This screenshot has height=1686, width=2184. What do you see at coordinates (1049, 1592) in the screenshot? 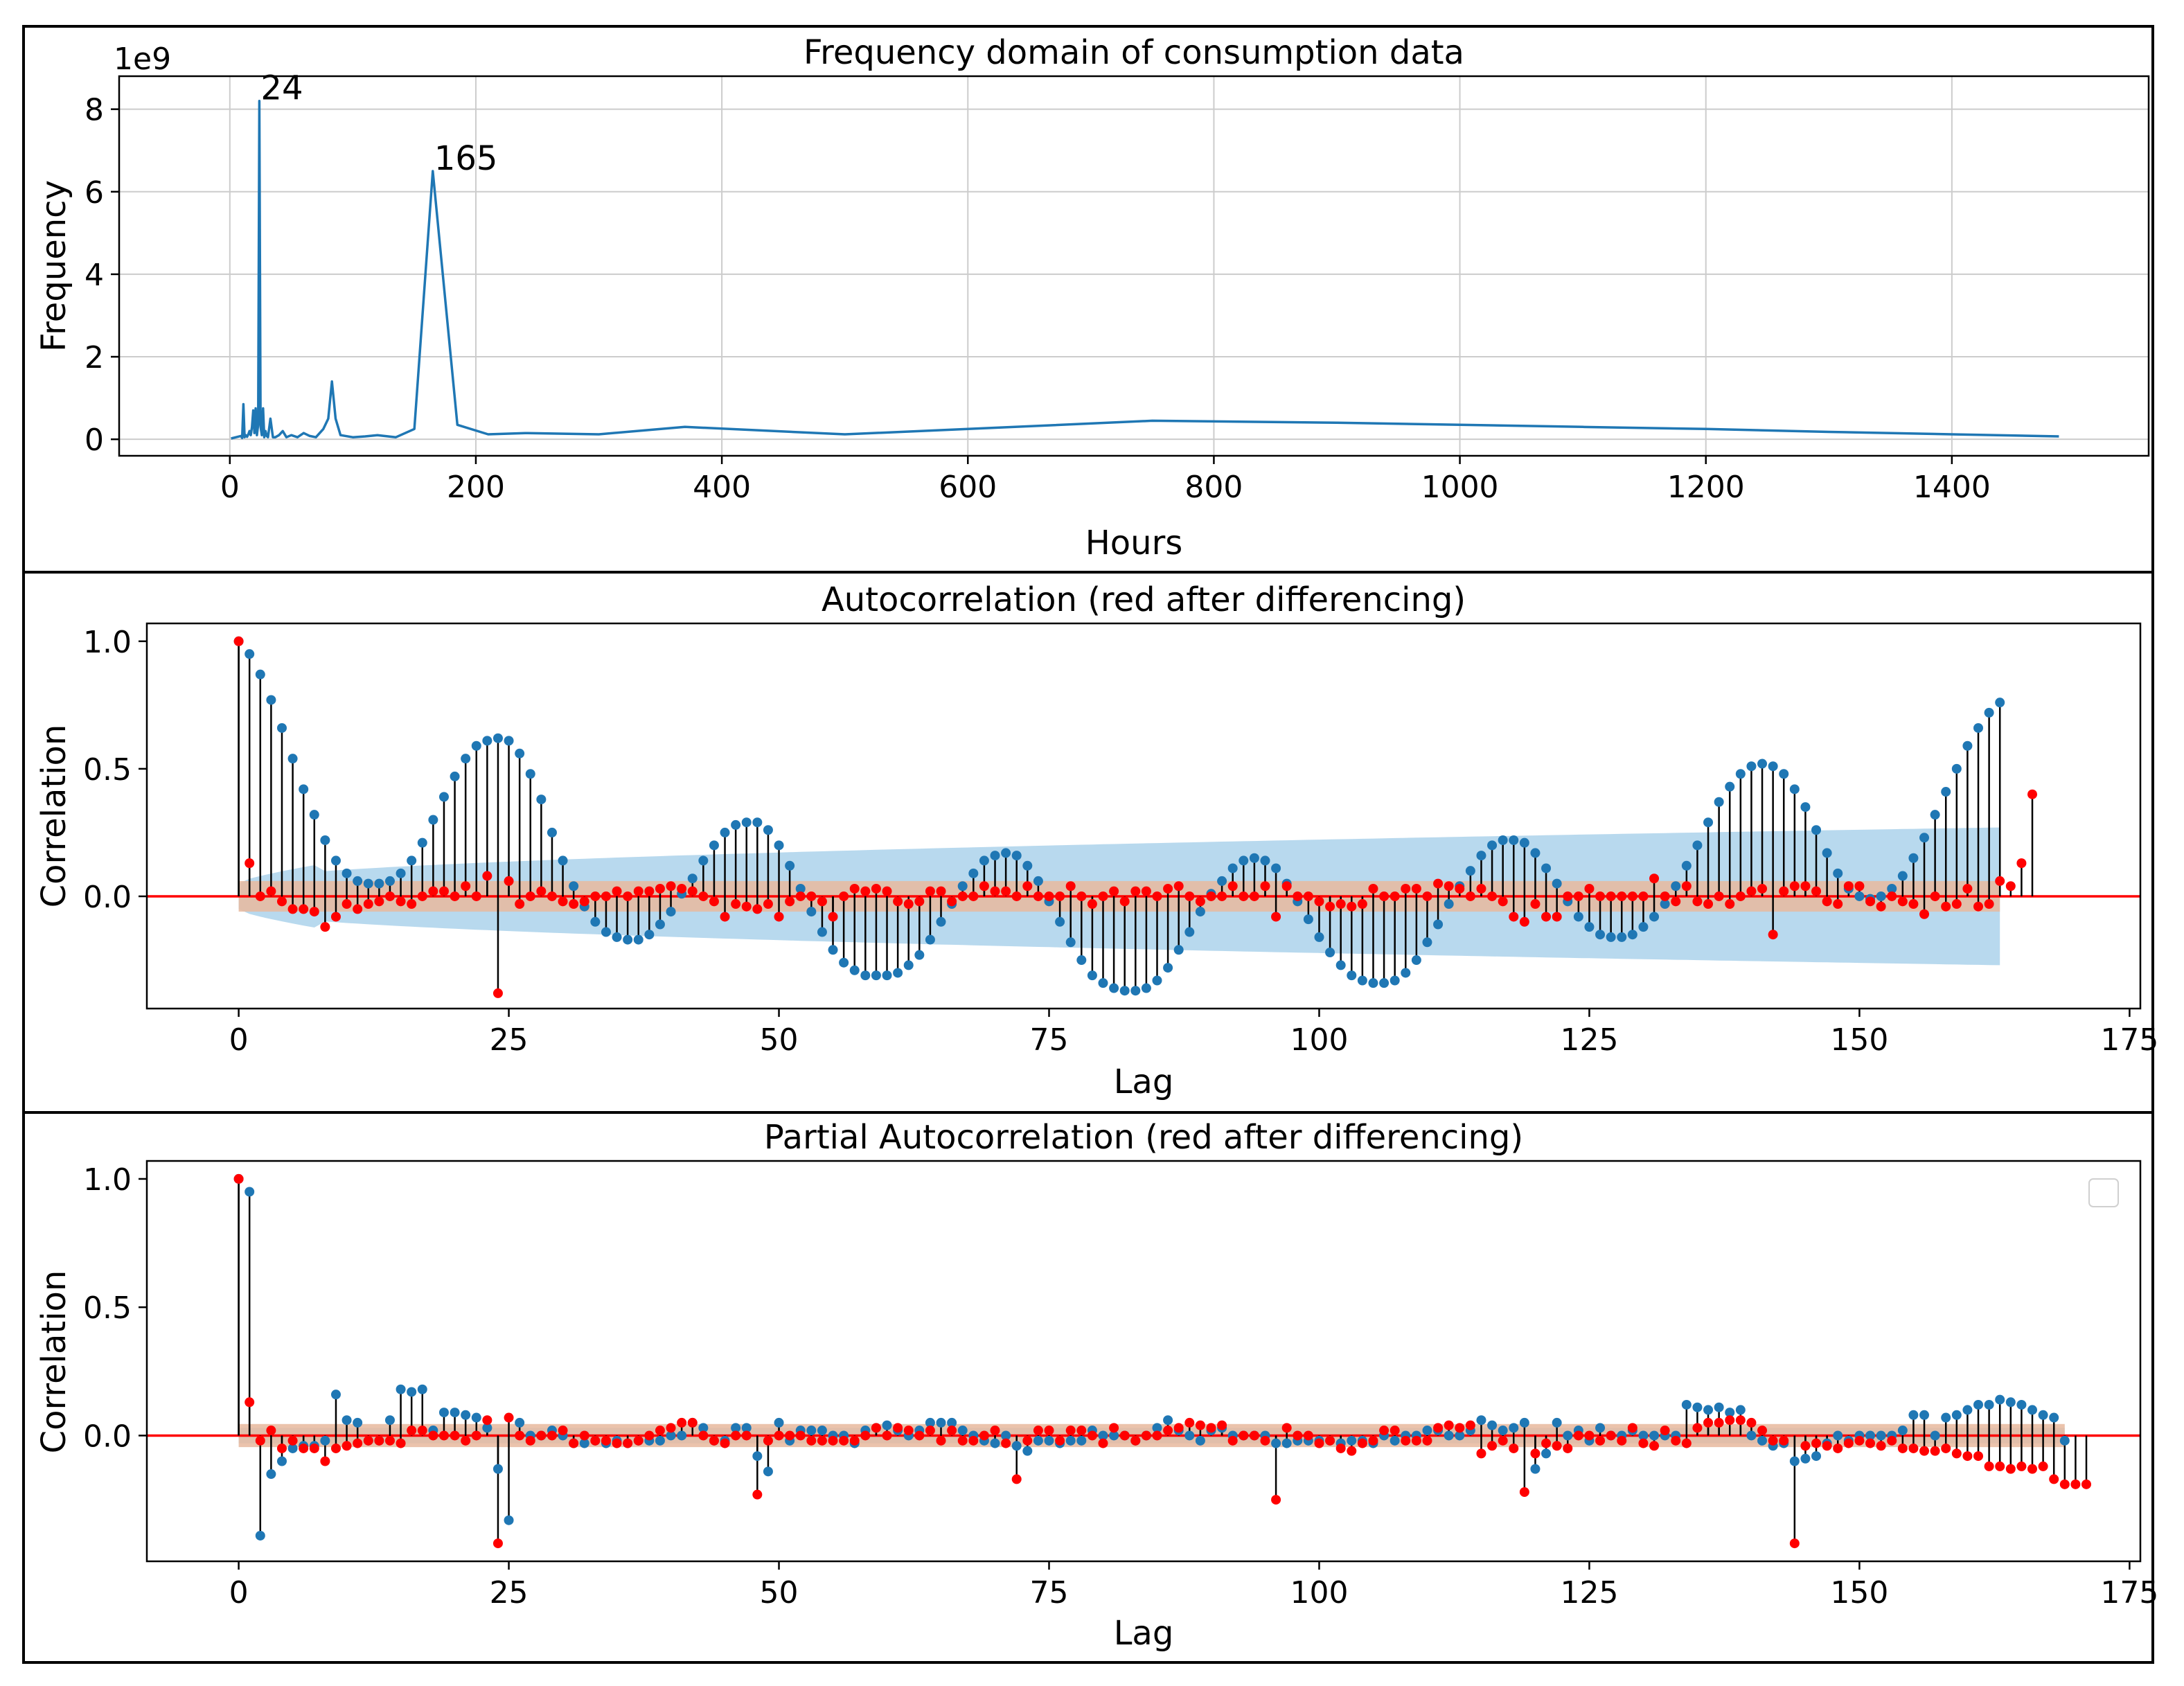
I see `pacf-x-tick-label: 75` at bounding box center [1049, 1592].